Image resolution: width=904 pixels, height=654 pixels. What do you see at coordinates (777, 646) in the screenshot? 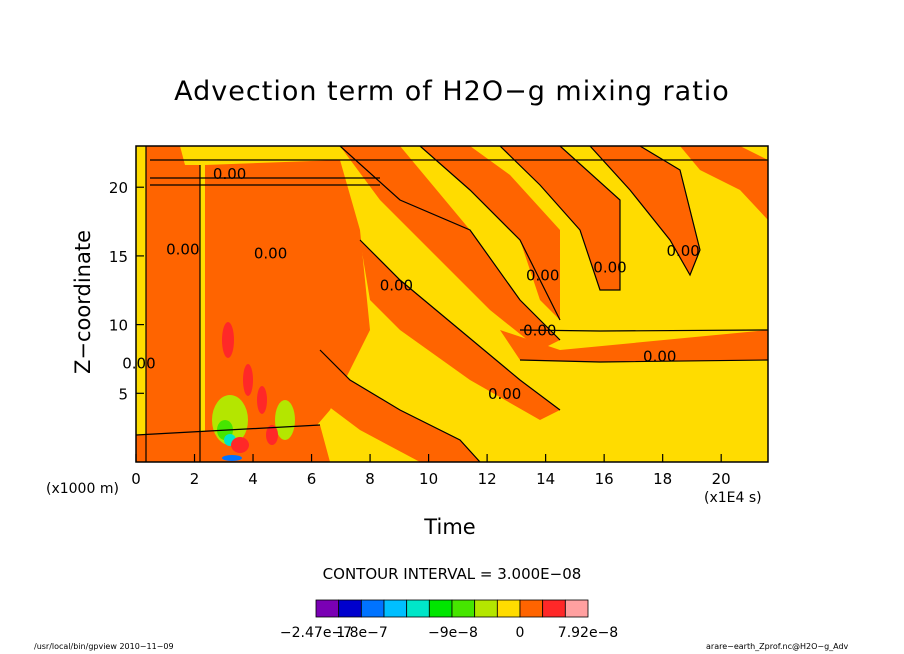
I see `footer-source-file: arare−earth_Zprof.nc@H2O−g_Adv` at bounding box center [777, 646].